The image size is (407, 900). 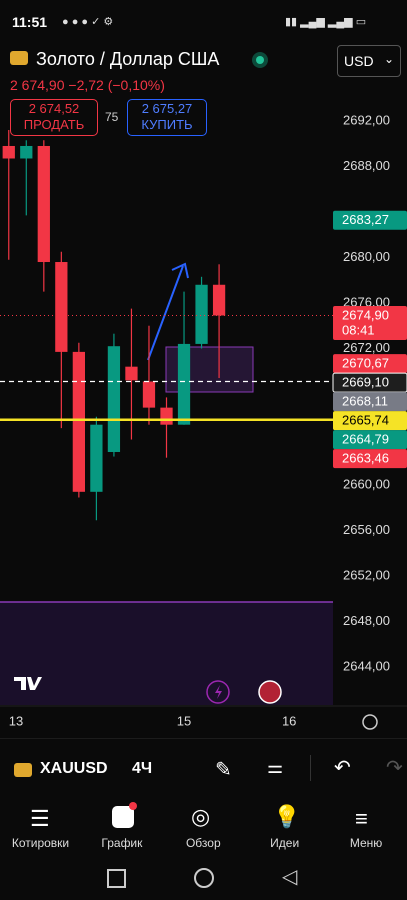 What do you see at coordinates (394, 768) in the screenshot?
I see `redo-icon: ↷` at bounding box center [394, 768].